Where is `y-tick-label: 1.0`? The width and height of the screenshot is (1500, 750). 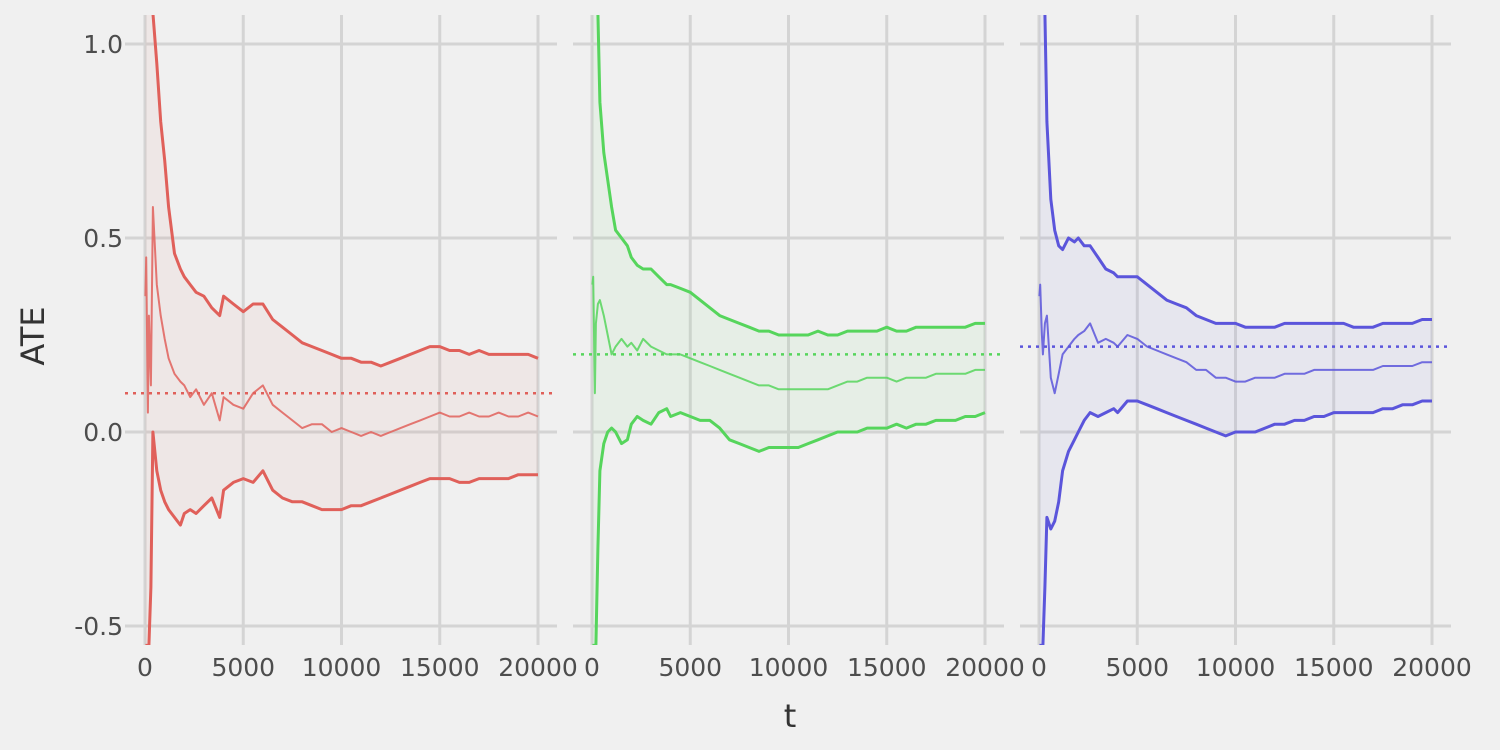 y-tick-label: 1.0 is located at coordinates (103, 44).